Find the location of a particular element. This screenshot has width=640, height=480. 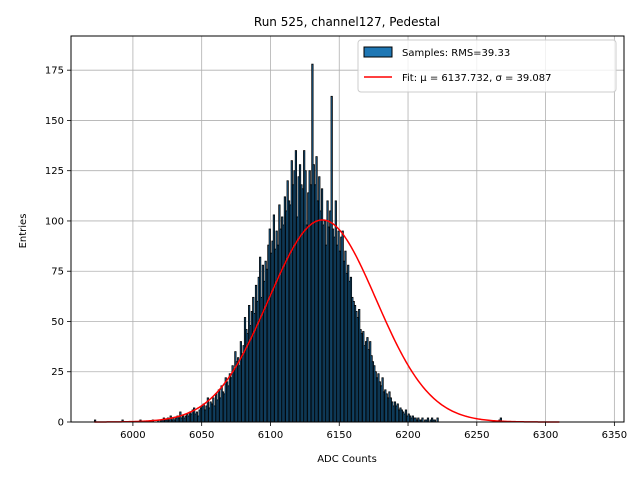

y-tick-label: 50 is located at coordinates (57, 322).